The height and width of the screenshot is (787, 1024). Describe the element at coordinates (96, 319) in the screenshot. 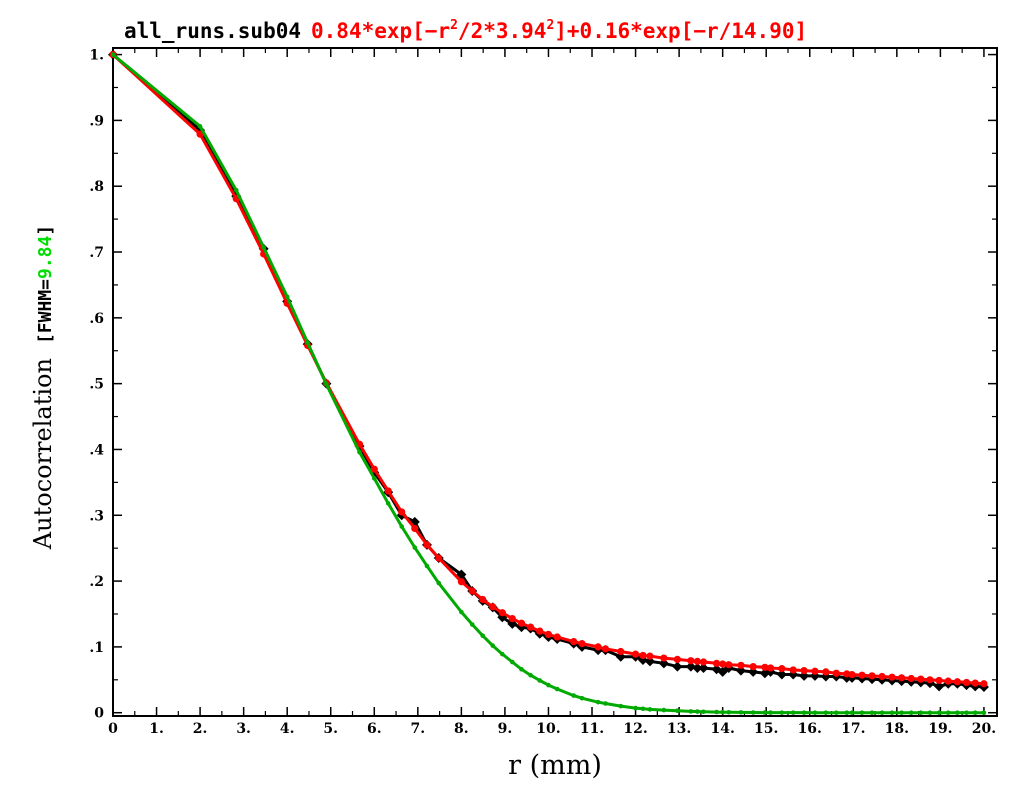

I see `y-tick-label: .6` at that location.